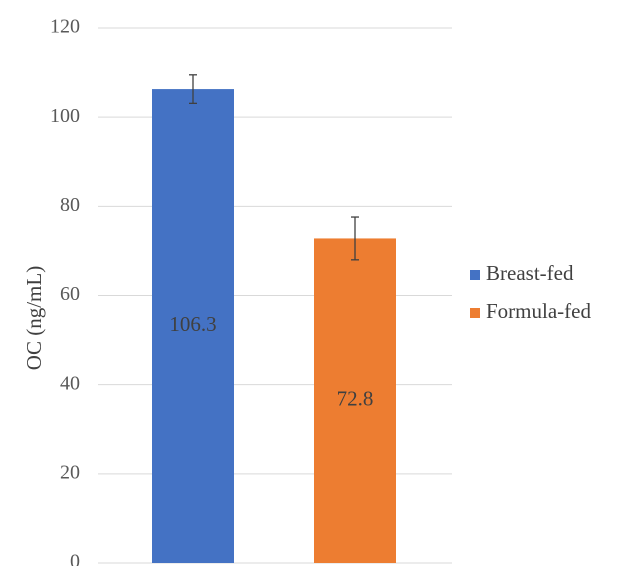 This screenshot has width=622, height=566. I want to click on legend-item: Breast-fed, so click(522, 273).